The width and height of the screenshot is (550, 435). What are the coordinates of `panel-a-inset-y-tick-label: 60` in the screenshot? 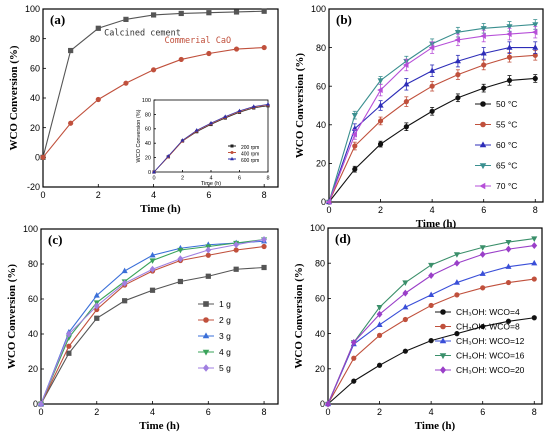 It's located at (148, 130).